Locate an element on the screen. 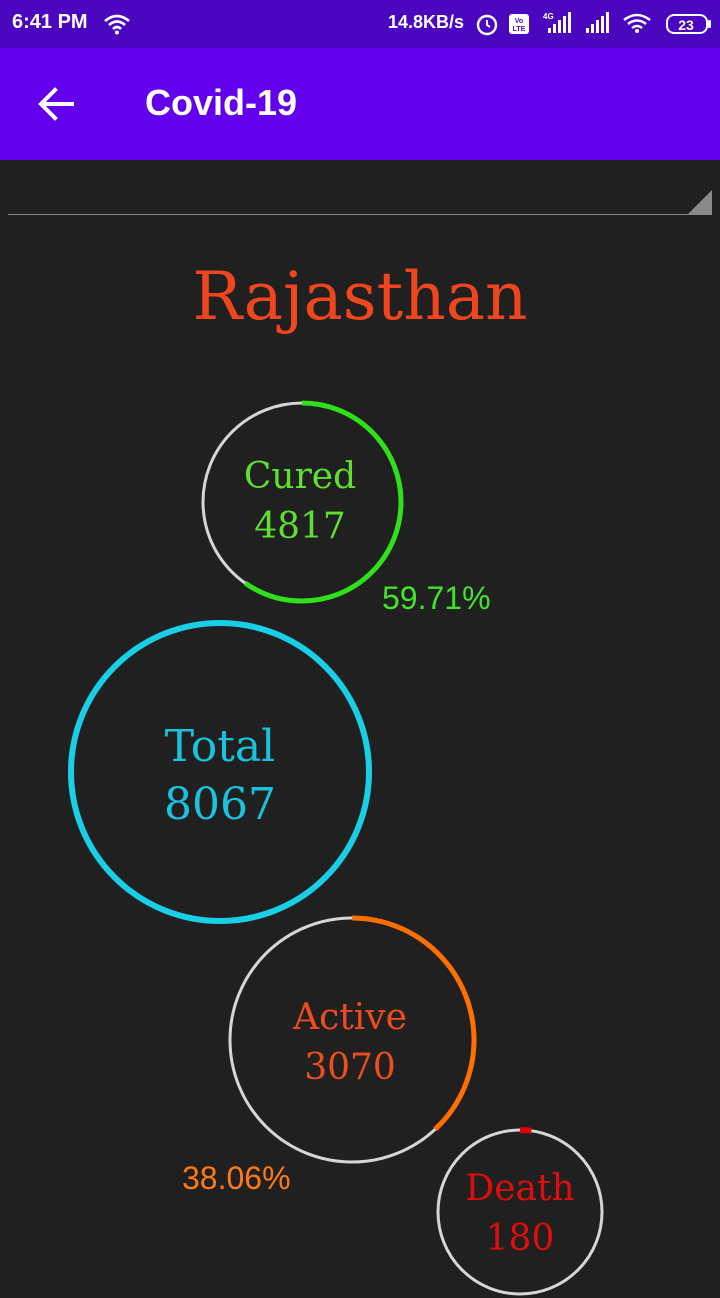  battery-level: 23 is located at coordinates (686, 25).